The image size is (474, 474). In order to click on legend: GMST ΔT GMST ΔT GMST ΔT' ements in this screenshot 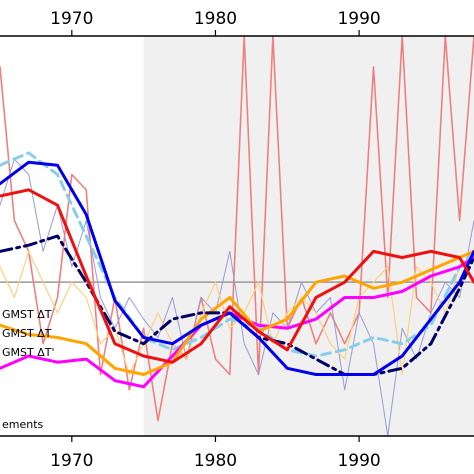, I will do `click(28, 369)`.